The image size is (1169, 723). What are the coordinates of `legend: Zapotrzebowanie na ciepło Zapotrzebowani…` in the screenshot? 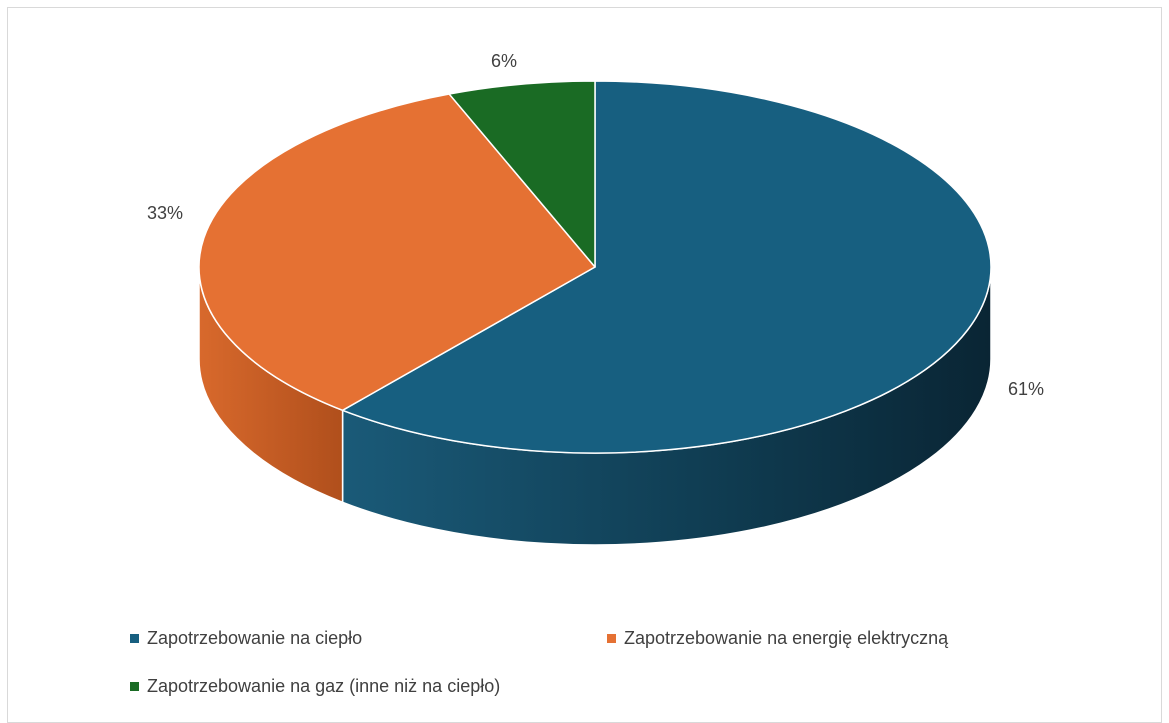 It's located at (630, 668).